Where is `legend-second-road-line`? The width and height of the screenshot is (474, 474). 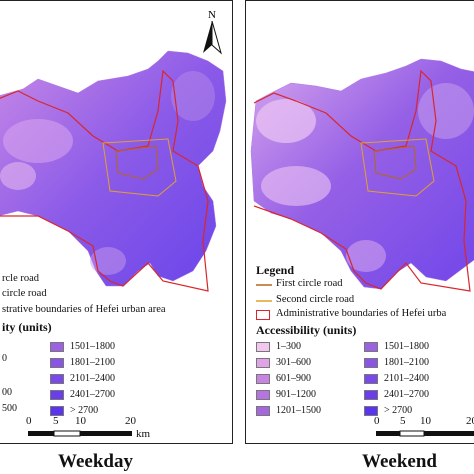
legend-second-road-line is located at coordinates (264, 301).